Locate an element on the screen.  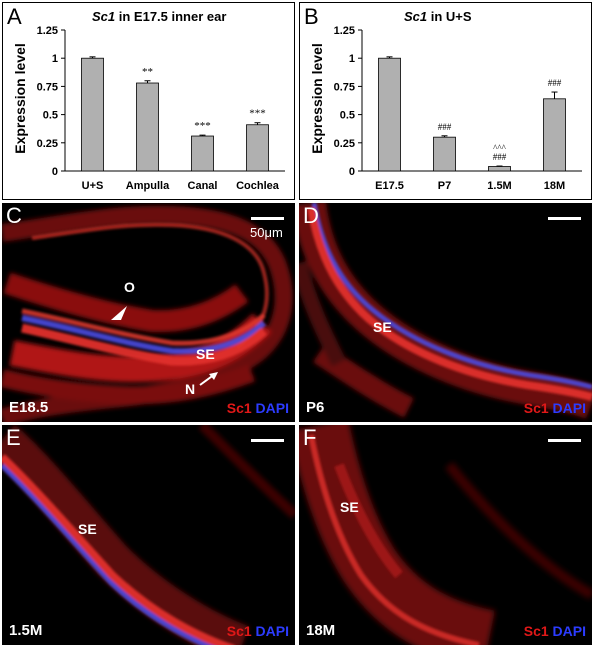
stain-legend-c: Sc1 DAPI is located at coordinates (258, 408).